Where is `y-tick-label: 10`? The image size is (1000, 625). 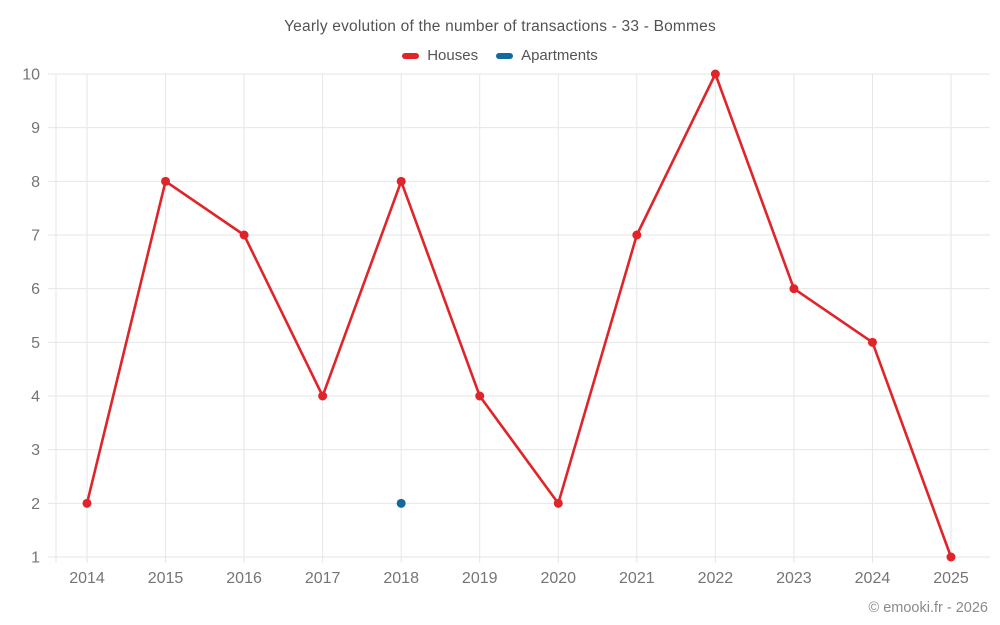 y-tick-label: 10 is located at coordinates (31, 75).